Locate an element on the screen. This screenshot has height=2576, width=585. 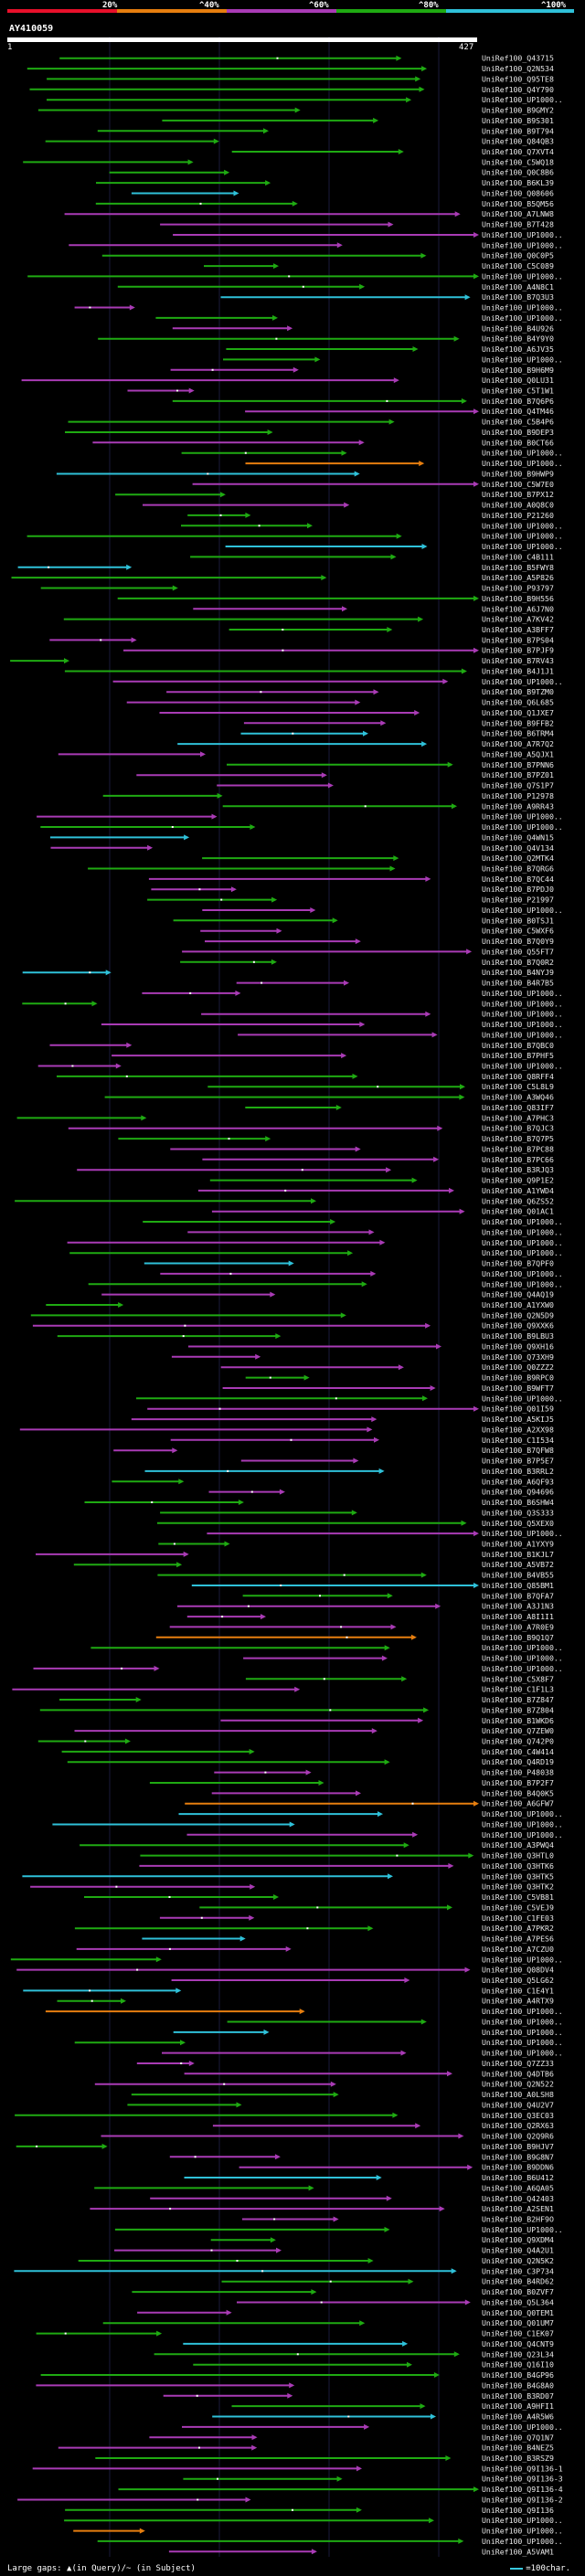
hit-label-44: UniRef100_P21260 is located at coordinates (518, 515).